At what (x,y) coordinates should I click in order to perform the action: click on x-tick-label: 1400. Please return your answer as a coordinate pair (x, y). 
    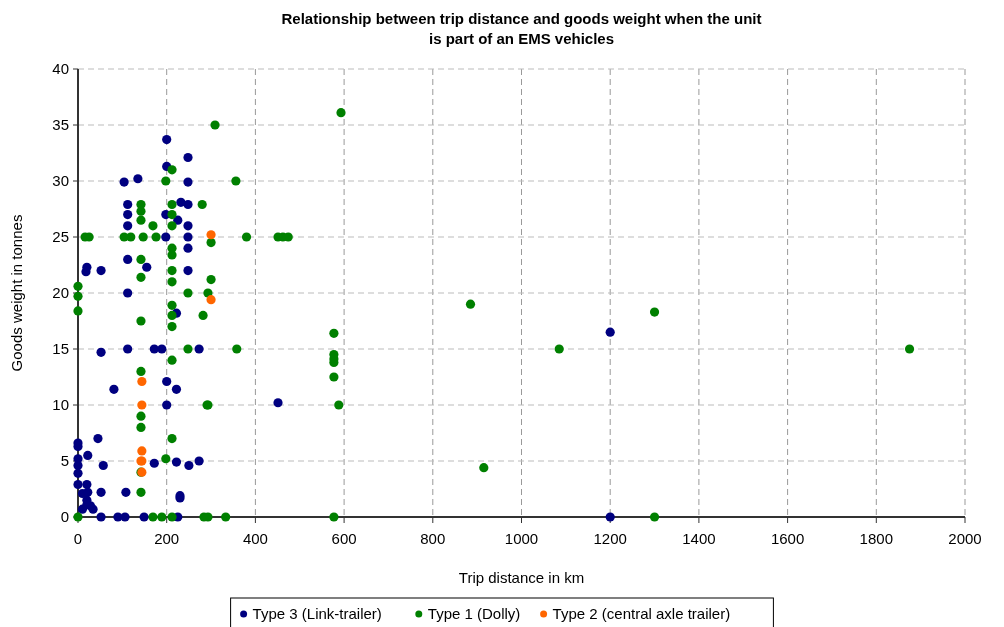
    Looking at the image, I should click on (699, 538).